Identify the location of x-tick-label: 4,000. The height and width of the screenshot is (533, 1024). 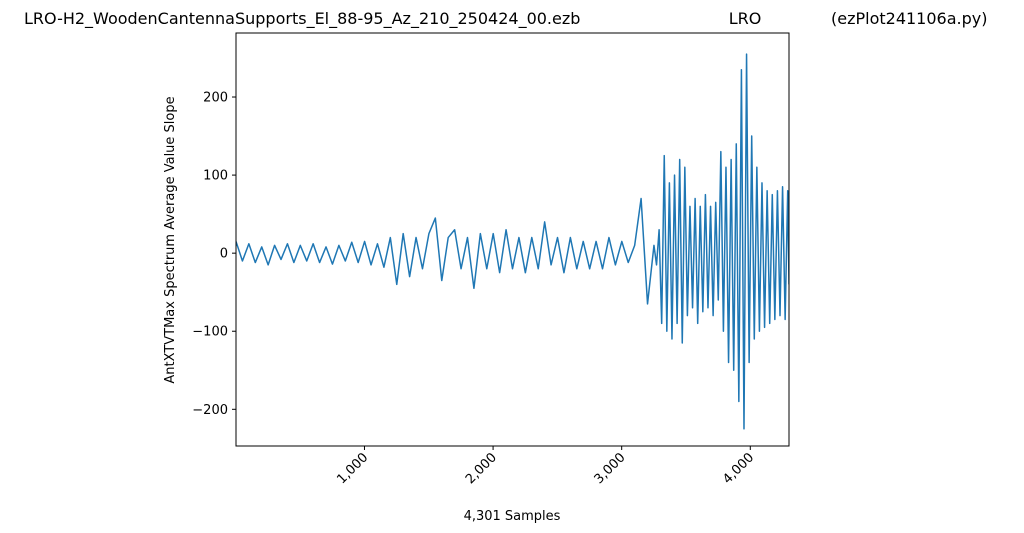
(738, 468).